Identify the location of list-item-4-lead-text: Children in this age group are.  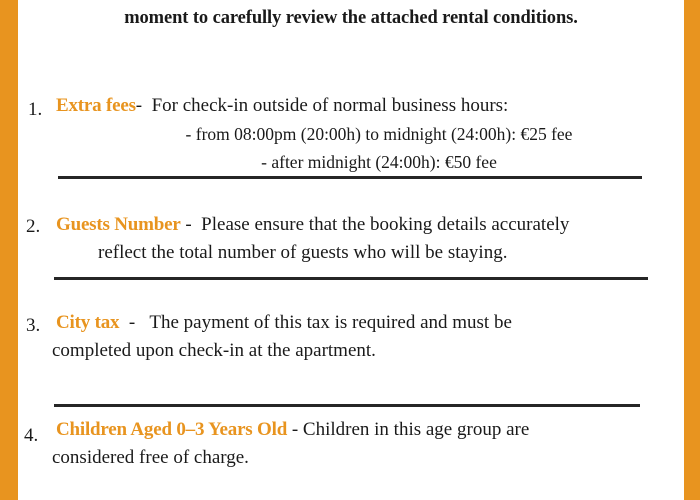
(416, 429).